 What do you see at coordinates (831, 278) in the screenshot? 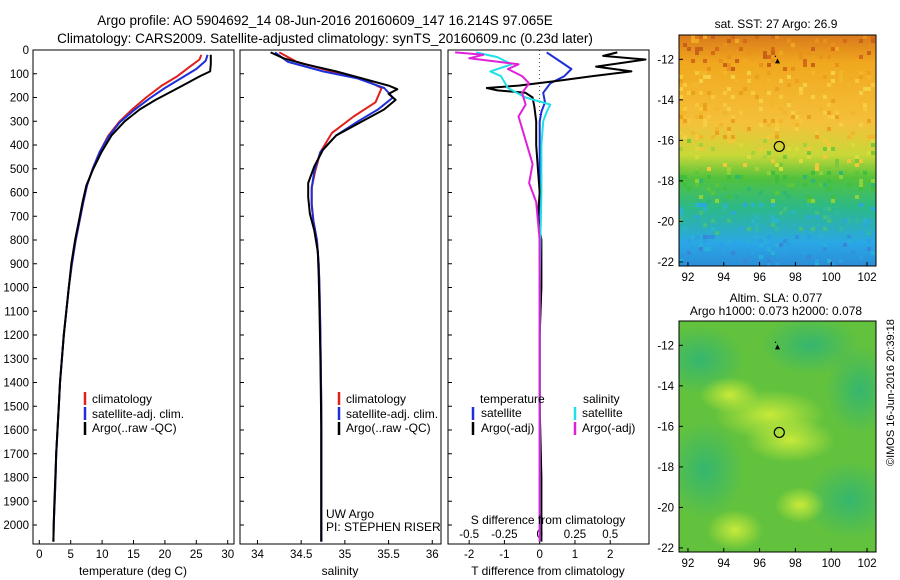
I see `map-x-tick-label: 100` at bounding box center [831, 278].